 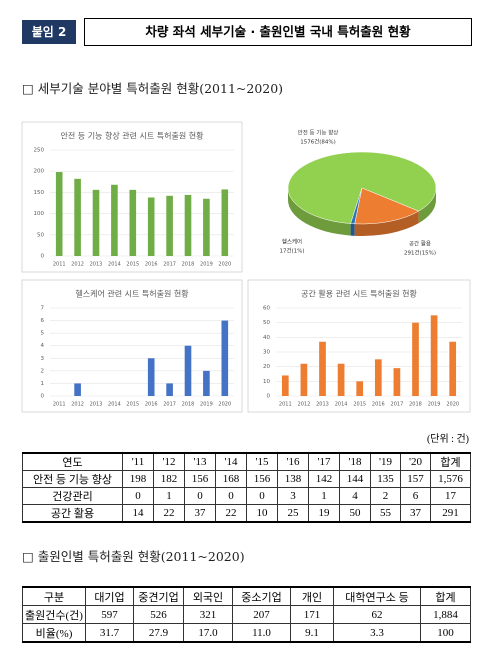 I want to click on cell: 10, so click(x=262, y=513).